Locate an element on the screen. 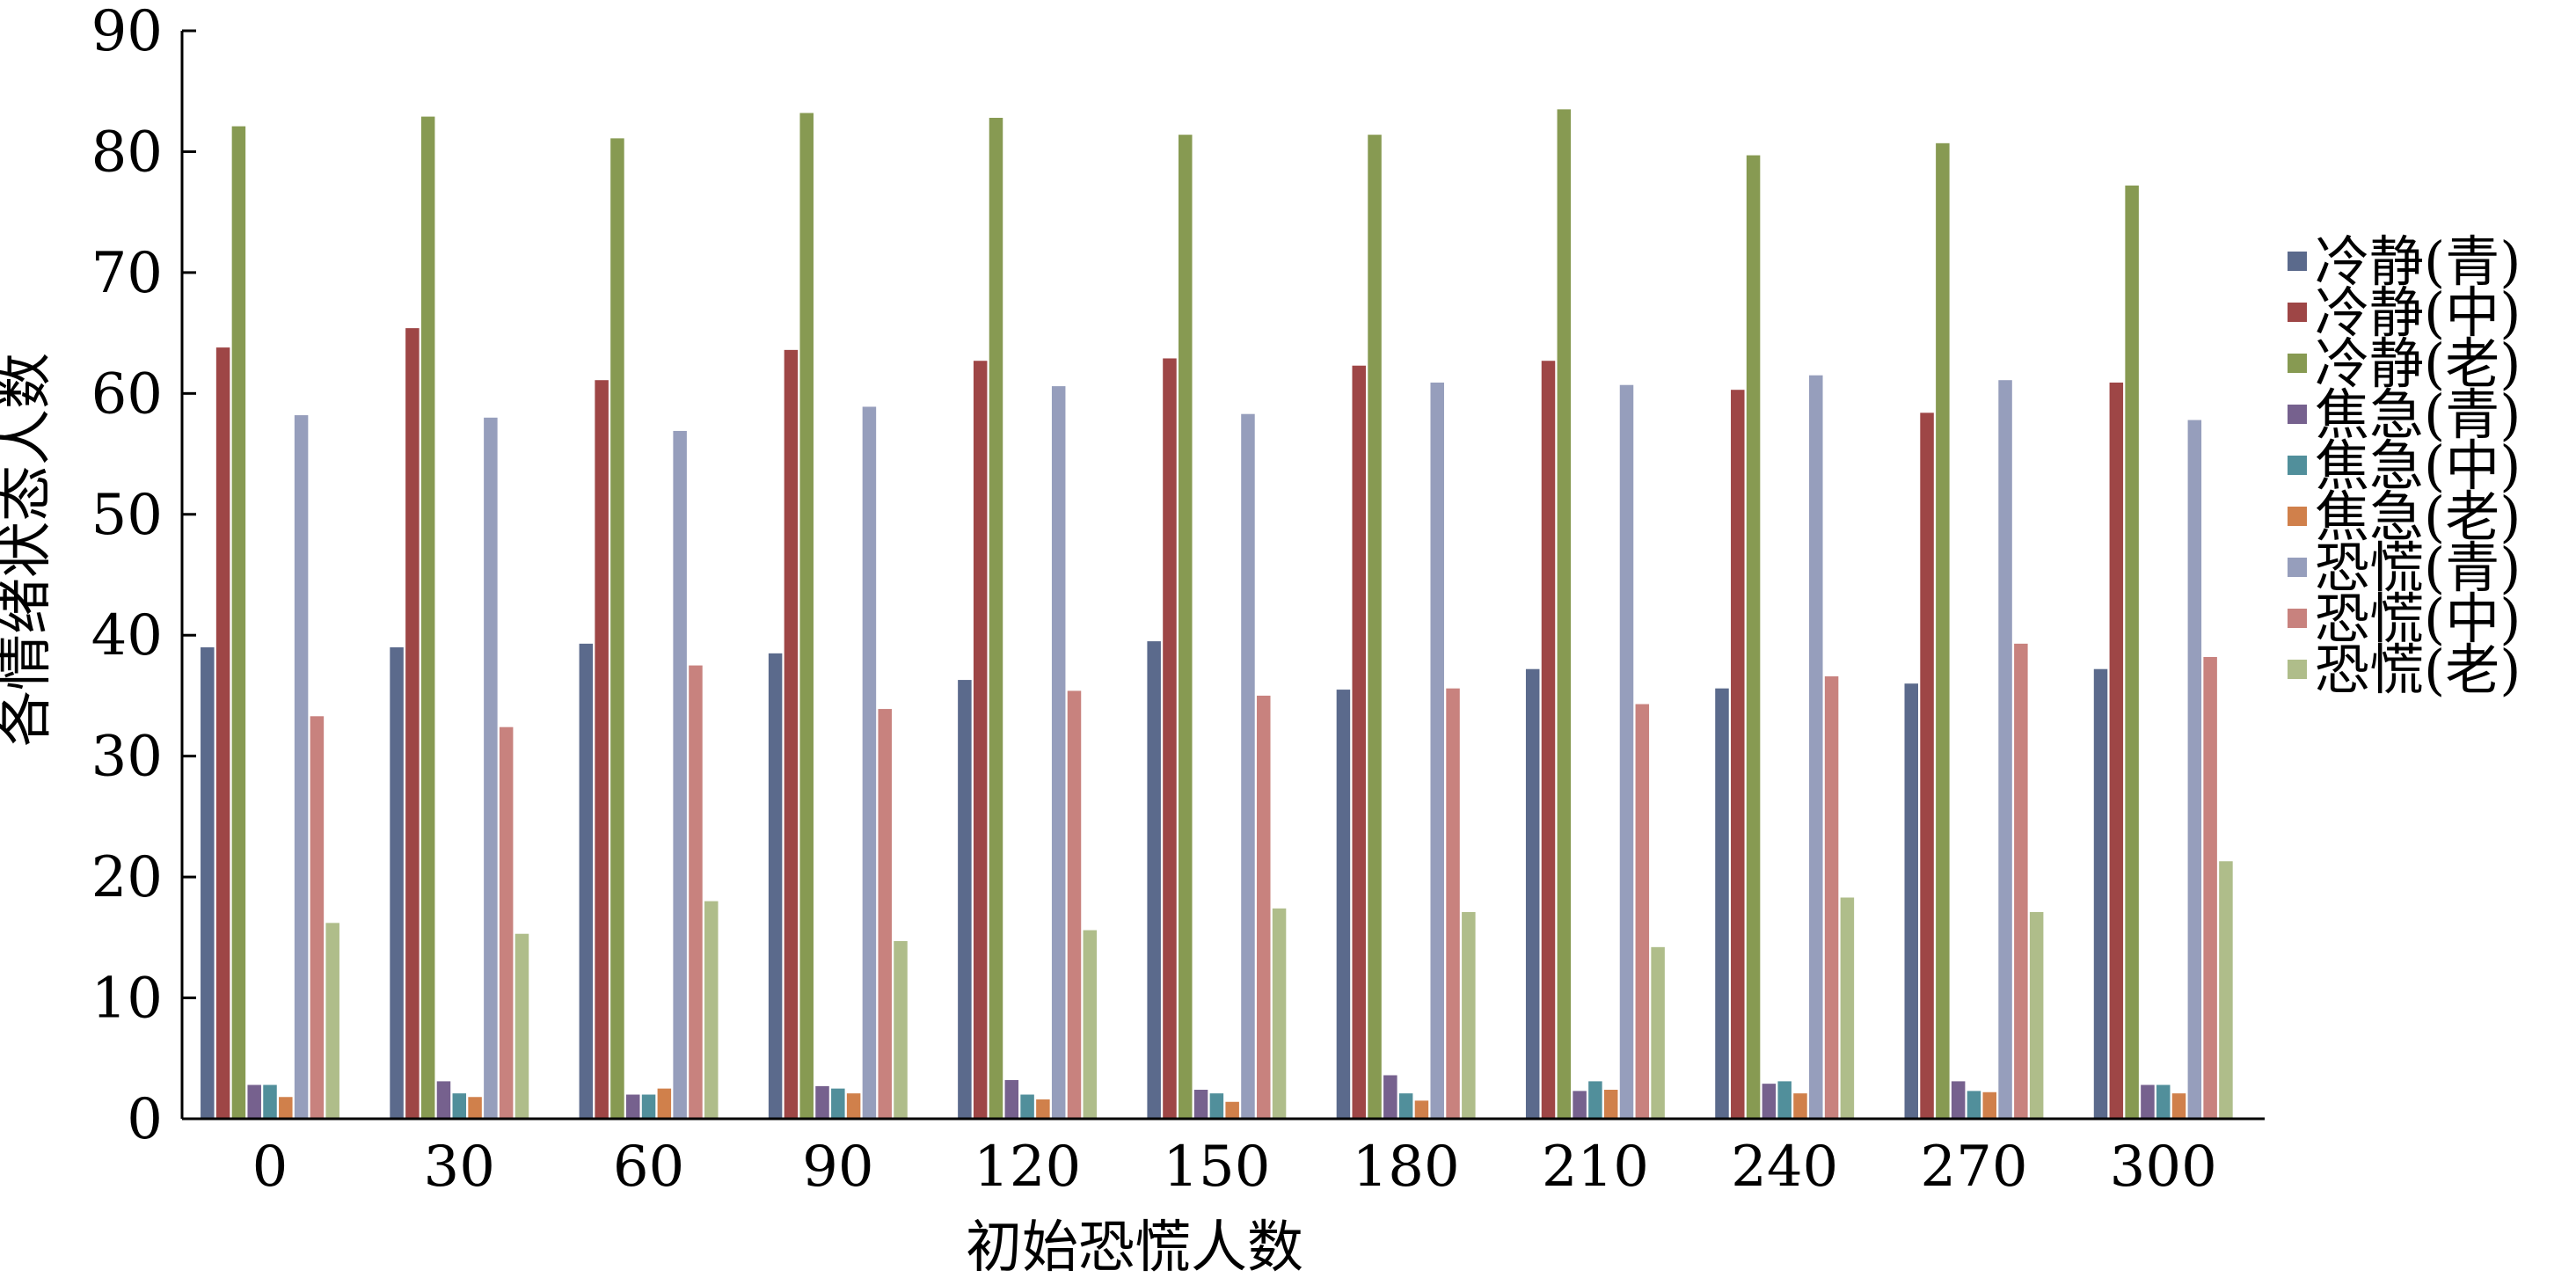 Image resolution: width=2576 pixels, height=1285 pixels. y-tick-label: 0 is located at coordinates (145, 1119).